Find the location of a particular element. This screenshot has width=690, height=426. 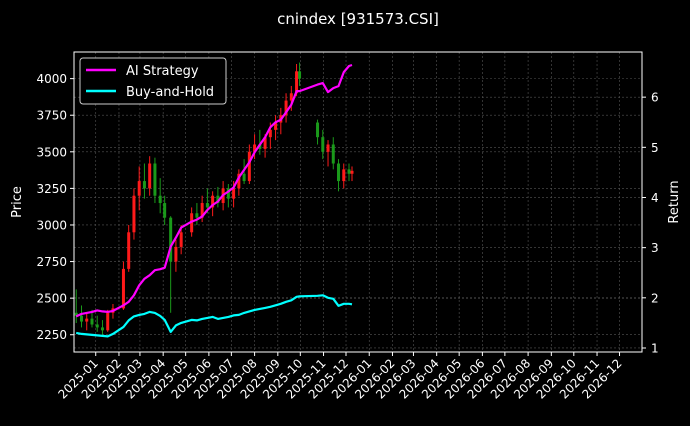

chart-title: cnindex [931573.CSI] is located at coordinates (358, 19).